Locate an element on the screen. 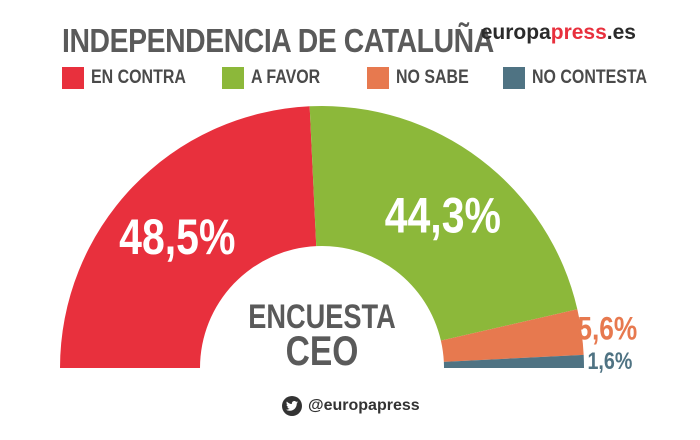  legend-item-no-contesta: NO CONTESTA is located at coordinates (586, 78).